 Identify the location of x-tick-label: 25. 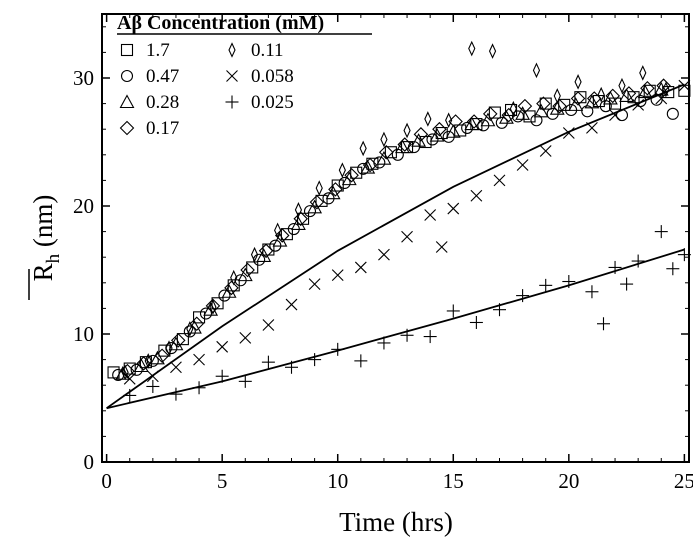
(683, 481).